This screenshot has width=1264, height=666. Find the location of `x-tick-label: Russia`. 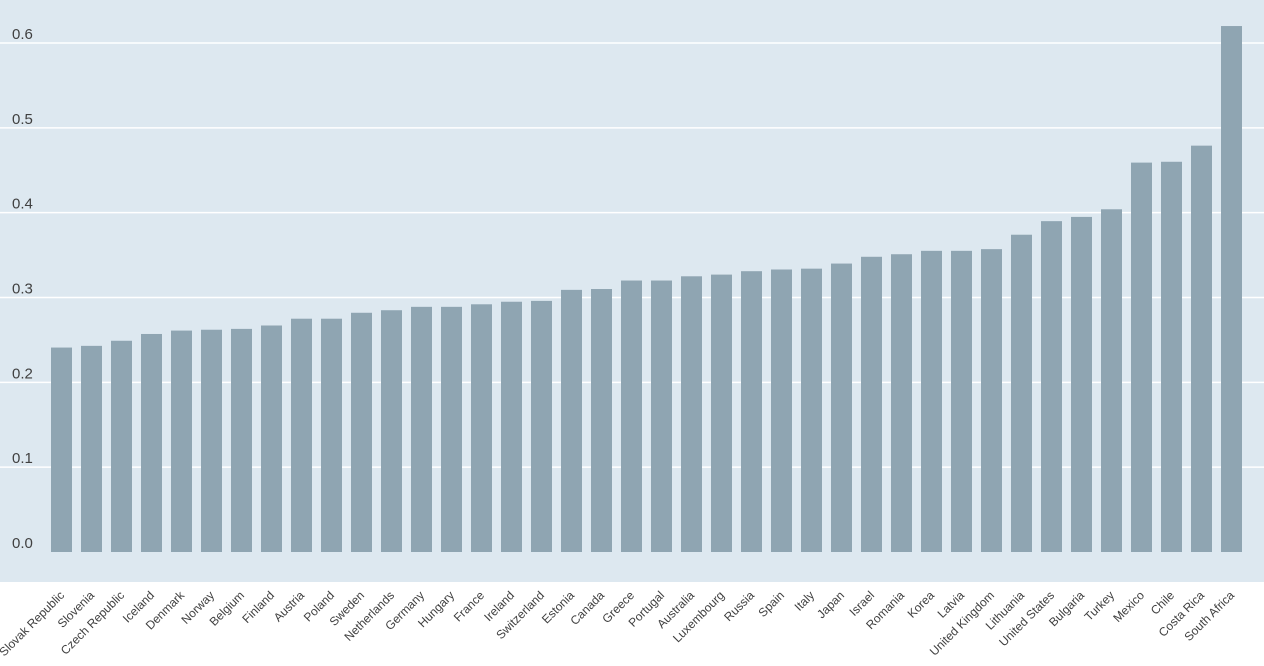

x-tick-label: Russia is located at coordinates (739, 606).